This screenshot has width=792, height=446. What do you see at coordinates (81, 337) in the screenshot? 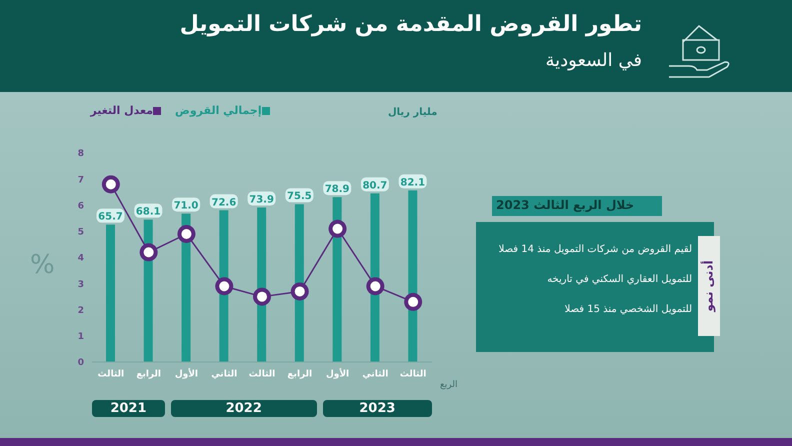
I see `y-tick-label: 1` at bounding box center [81, 337].